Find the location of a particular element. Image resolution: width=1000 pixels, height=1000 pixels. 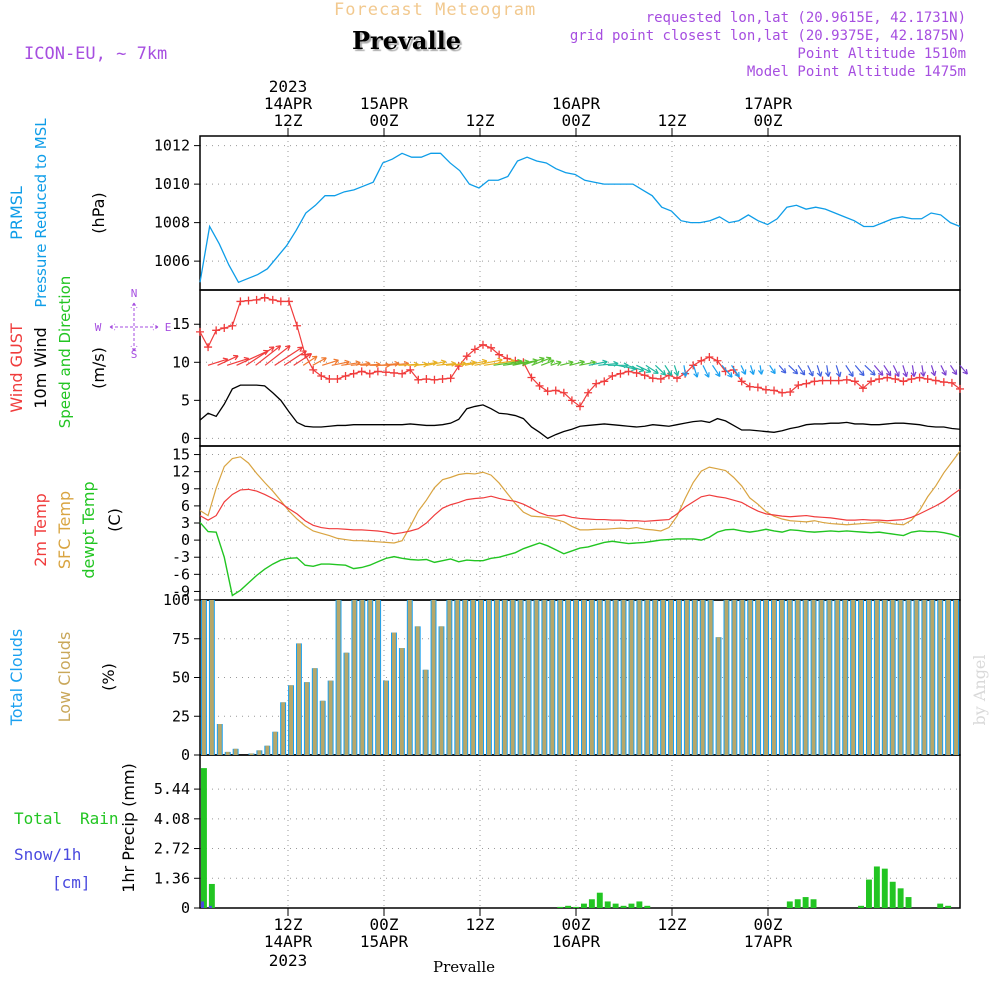

bottom-hour-label: 00Z is located at coordinates (576, 924).